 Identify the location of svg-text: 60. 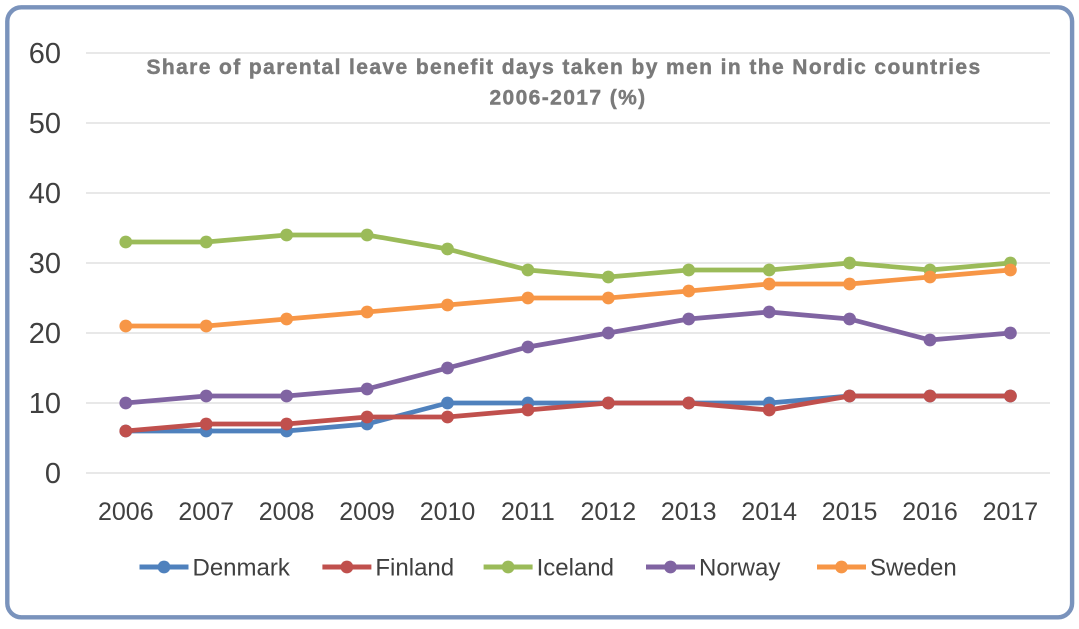
(45, 54).